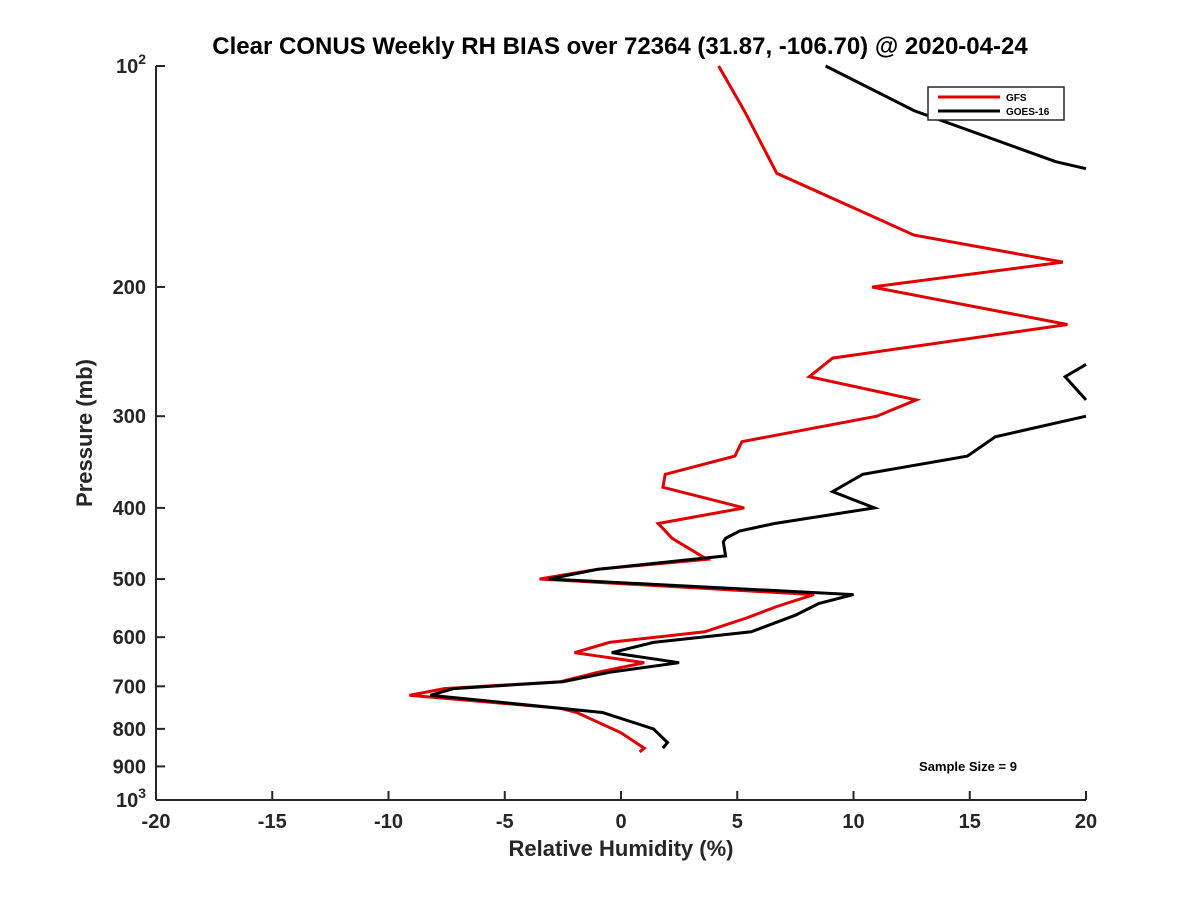  I want to click on y-tick-label-4: 500, so click(129, 580).